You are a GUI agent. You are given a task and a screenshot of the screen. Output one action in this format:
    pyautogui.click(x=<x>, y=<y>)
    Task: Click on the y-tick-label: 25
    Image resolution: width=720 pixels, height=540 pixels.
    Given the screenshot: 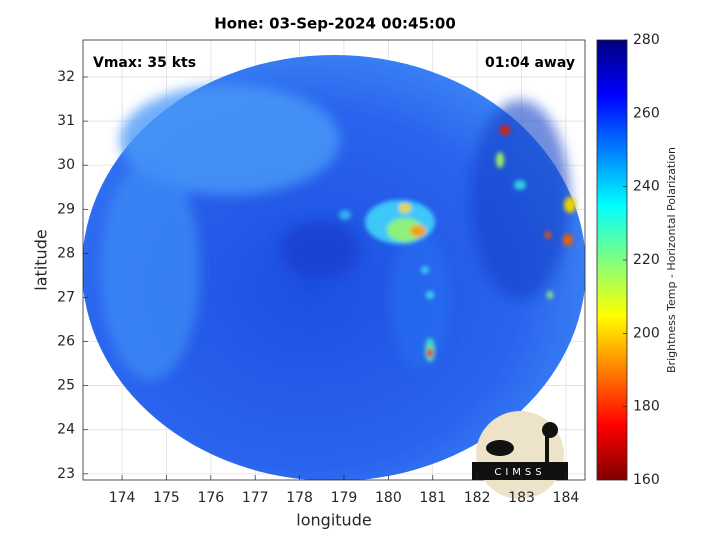 What is the action you would take?
    pyautogui.click(x=66, y=386)
    